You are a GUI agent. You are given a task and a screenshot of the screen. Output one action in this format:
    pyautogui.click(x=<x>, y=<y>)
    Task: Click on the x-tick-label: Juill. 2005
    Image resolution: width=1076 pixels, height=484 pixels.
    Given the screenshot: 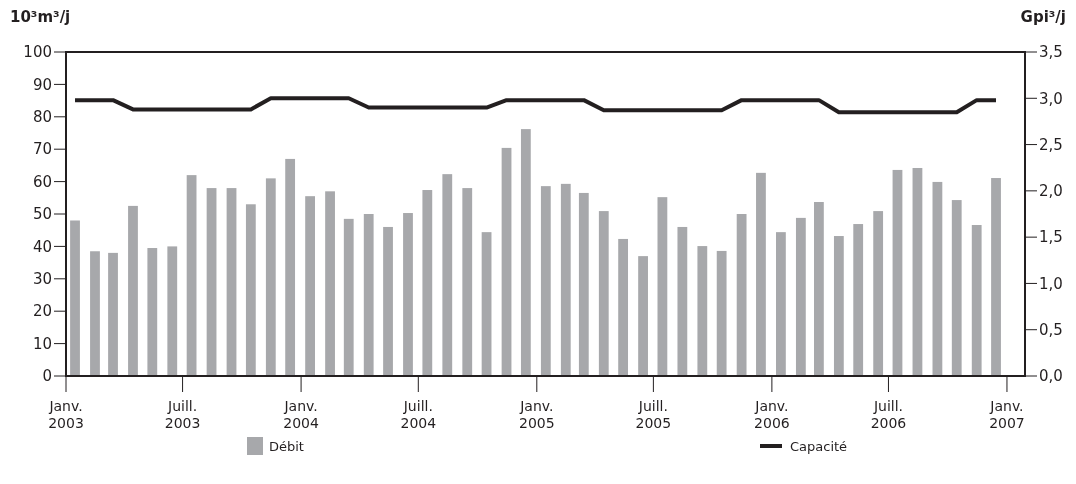 What is the action you would take?
    pyautogui.click(x=653, y=414)
    